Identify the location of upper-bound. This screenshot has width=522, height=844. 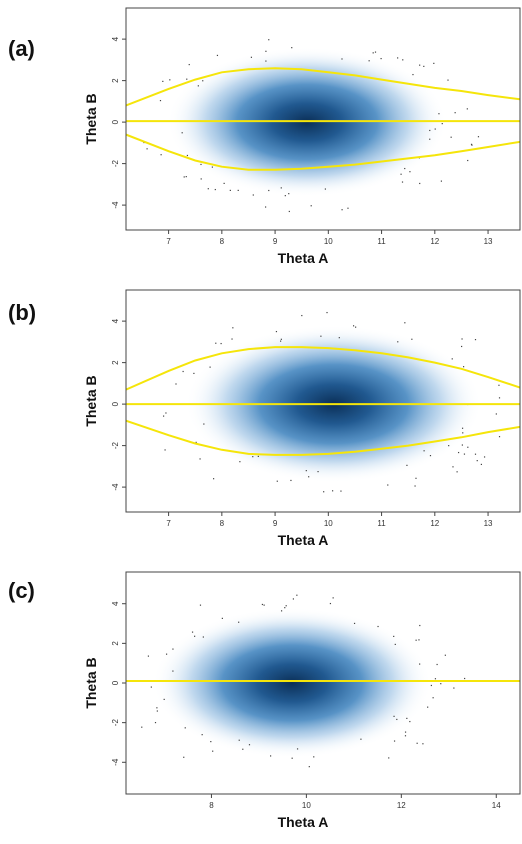
(323, 368).